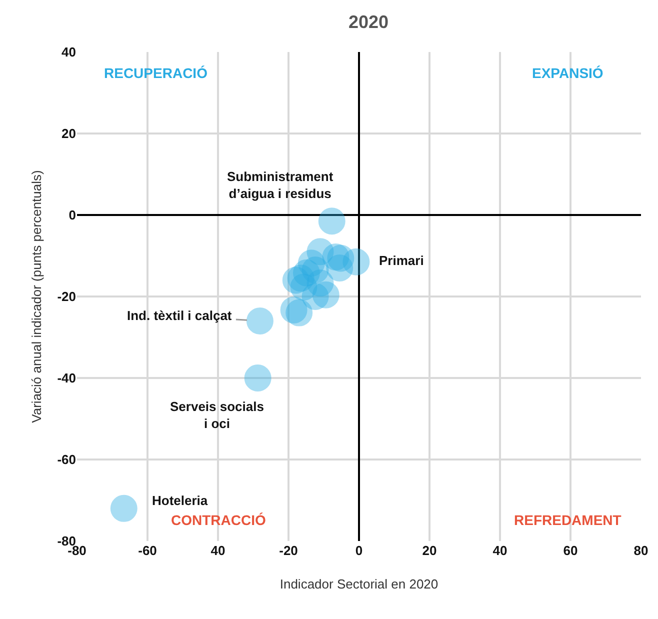 The image size is (658, 619). I want to click on x-tick-label: 0, so click(359, 550).